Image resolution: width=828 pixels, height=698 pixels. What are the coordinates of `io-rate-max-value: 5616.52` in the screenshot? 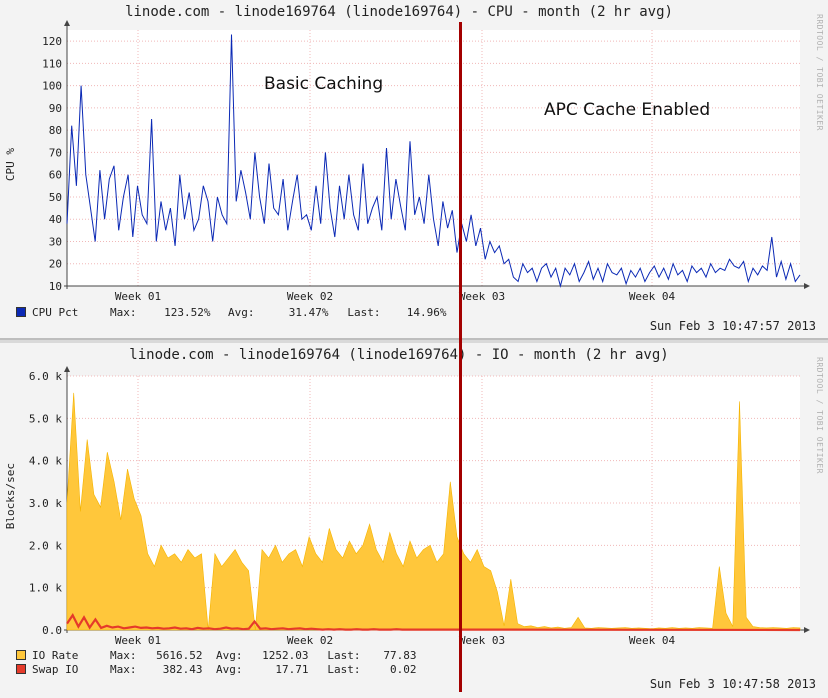 It's located at (179, 655).